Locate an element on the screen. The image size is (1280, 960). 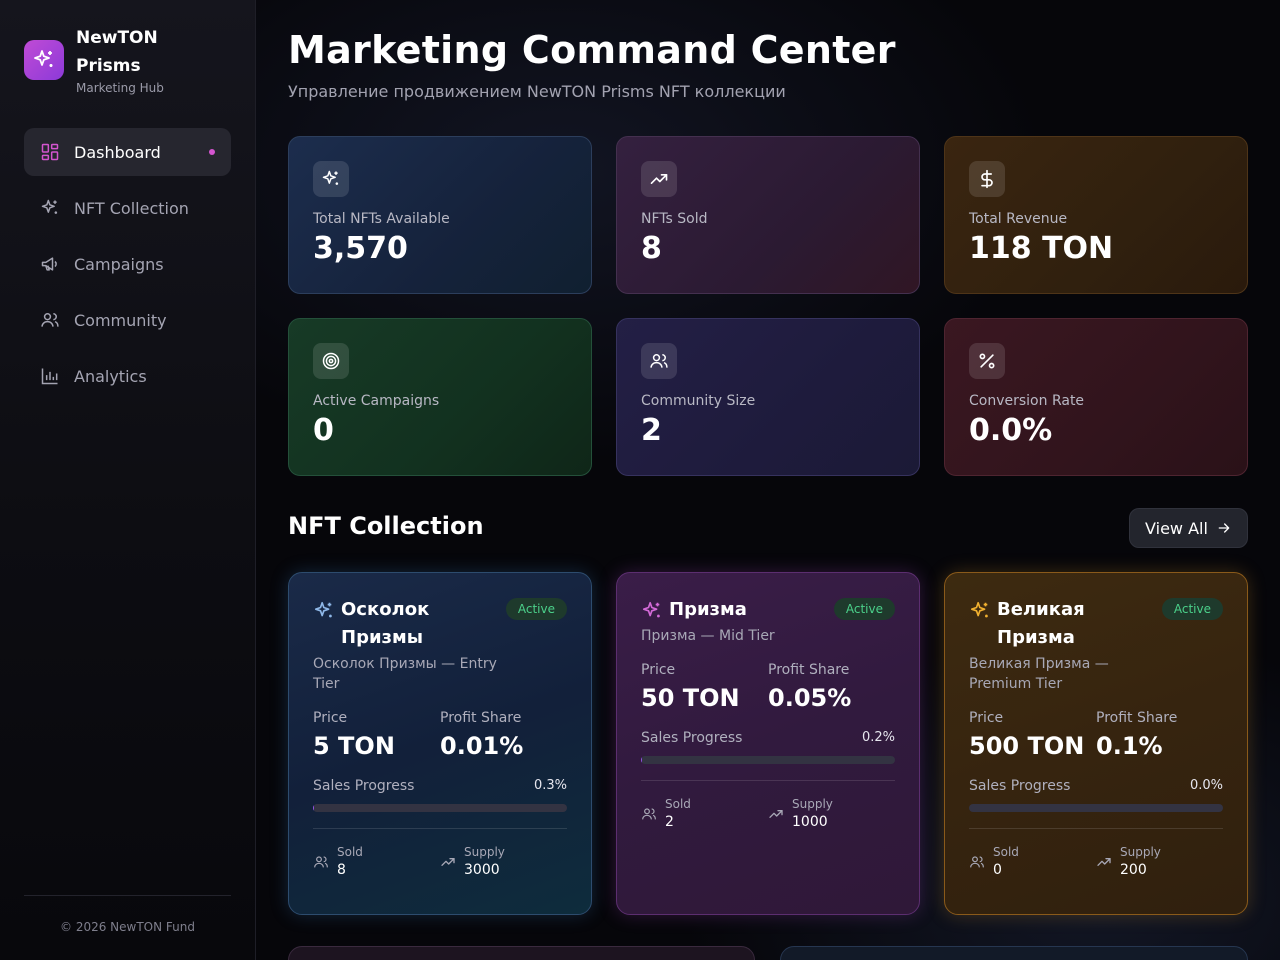
arrow-right-icon is located at coordinates (1224, 528).